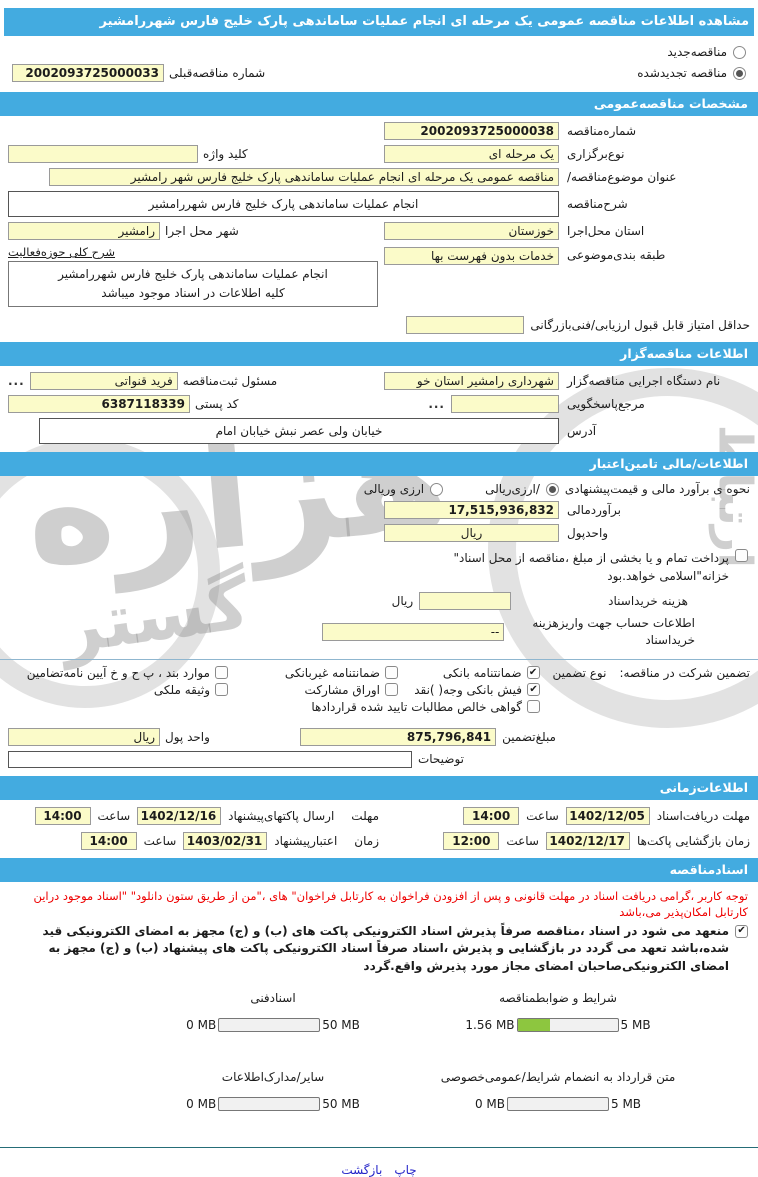  Describe the element at coordinates (739, 52) in the screenshot. I see `new-tender-radio` at that location.